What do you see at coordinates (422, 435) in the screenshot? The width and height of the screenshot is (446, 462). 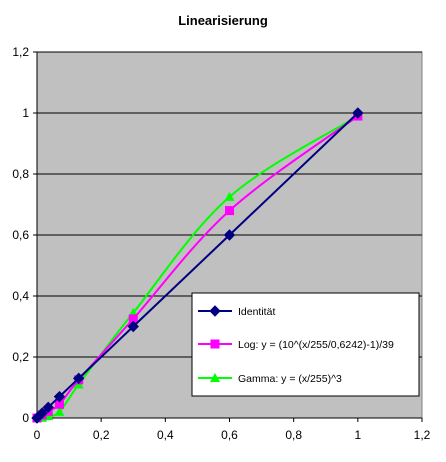 I see `x-tick-label: 1,2` at bounding box center [422, 435].